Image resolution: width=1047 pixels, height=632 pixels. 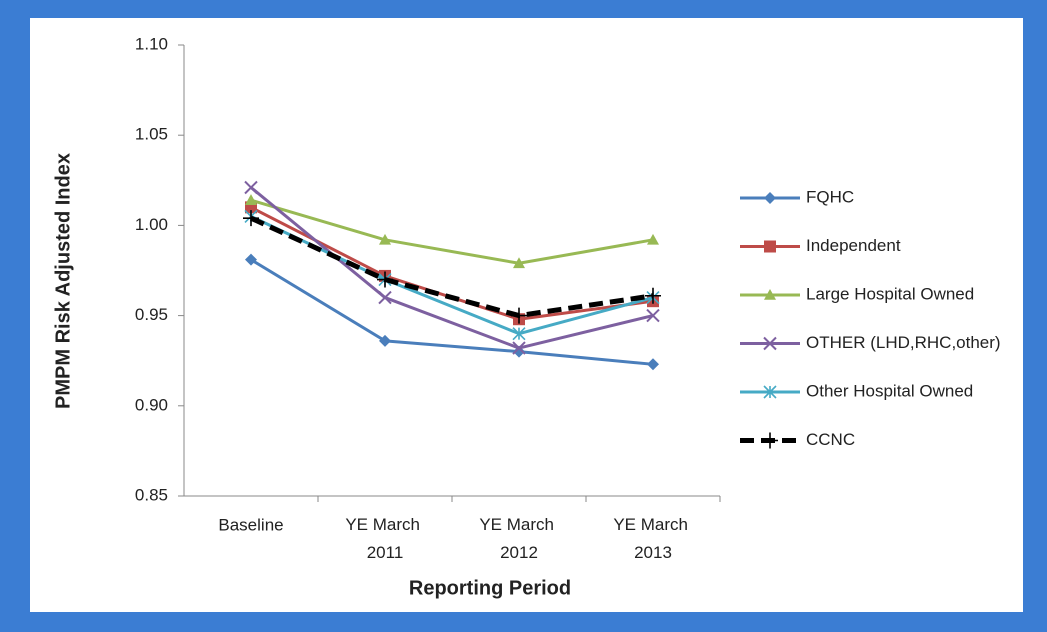 What do you see at coordinates (151, 314) in the screenshot?
I see `y-tick-label: 0.95` at bounding box center [151, 314].